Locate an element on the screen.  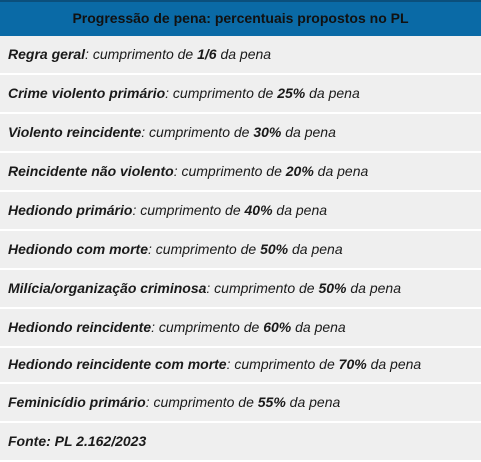
row-value: 55% is located at coordinates (271, 402).